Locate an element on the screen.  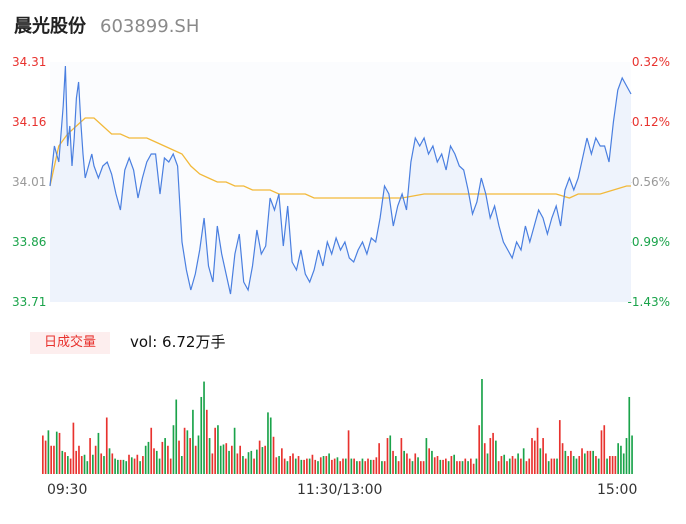
price-label-2: 34.16 is located at coordinates (29, 122).